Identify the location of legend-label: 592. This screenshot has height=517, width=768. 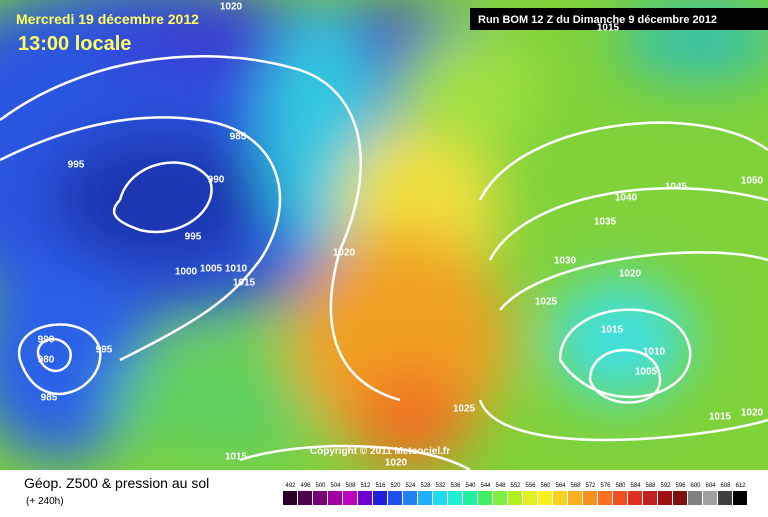
(665, 486).